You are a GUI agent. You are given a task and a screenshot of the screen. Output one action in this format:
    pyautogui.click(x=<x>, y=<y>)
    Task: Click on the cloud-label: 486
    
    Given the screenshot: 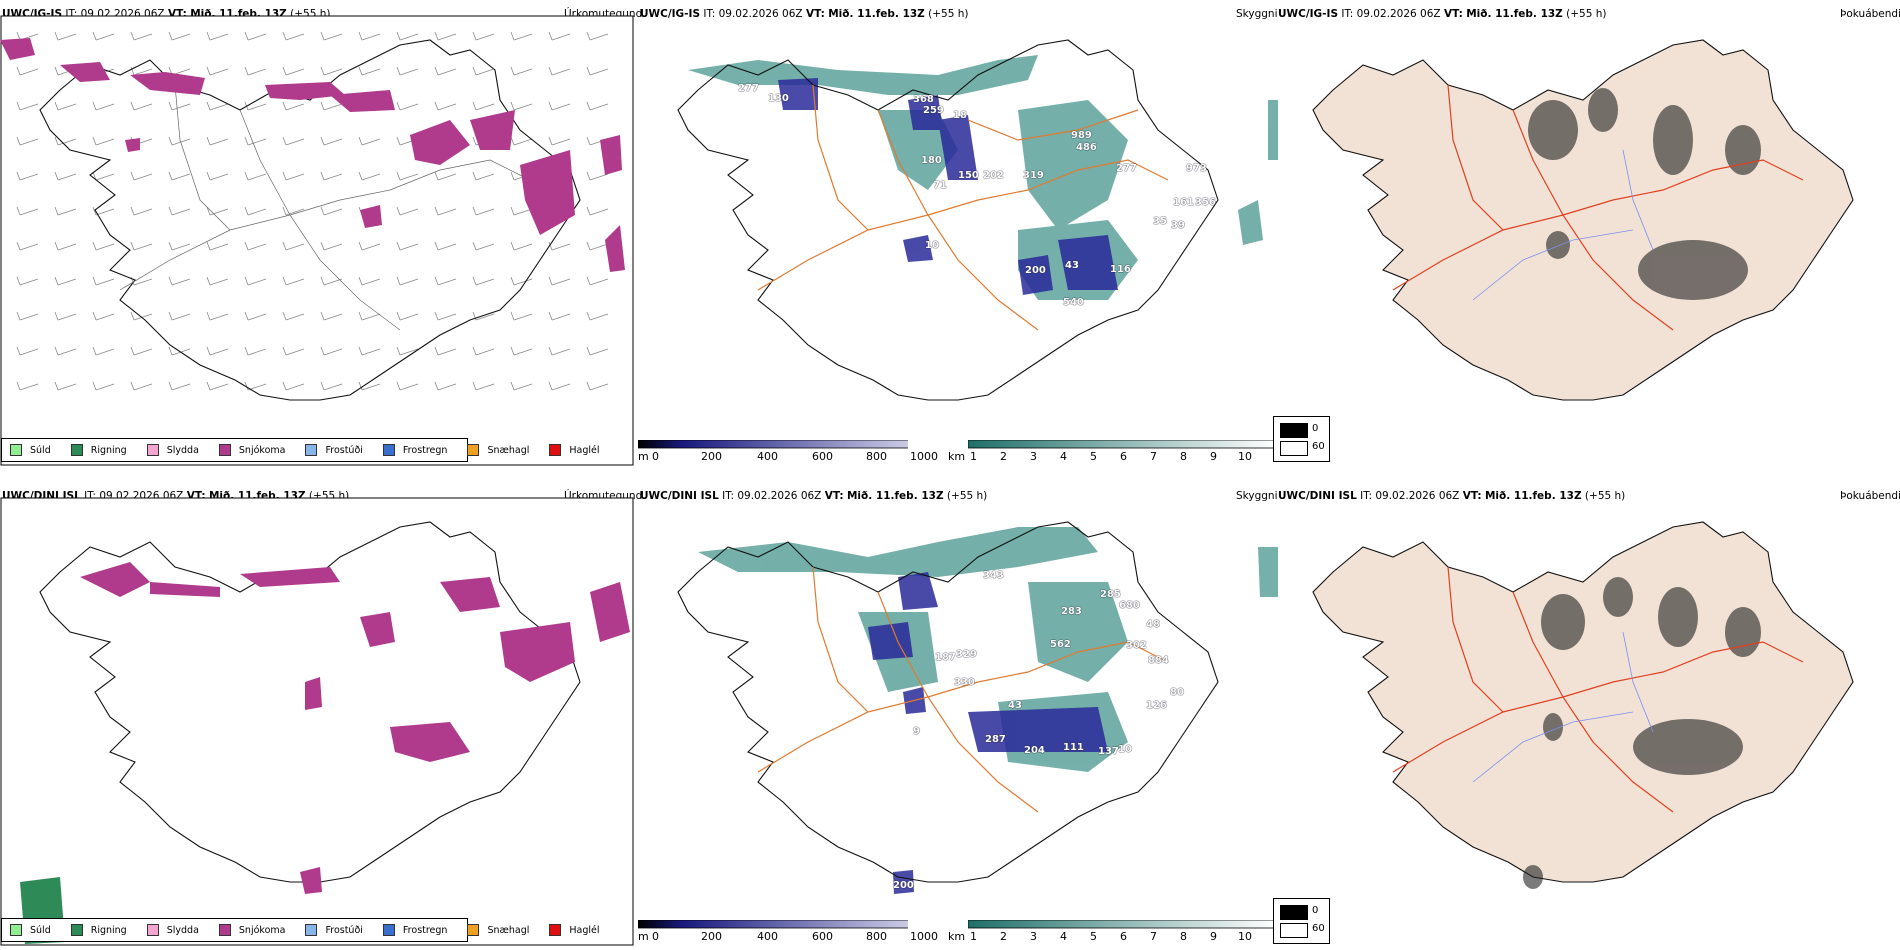 What is the action you would take?
    pyautogui.click(x=1086, y=147)
    